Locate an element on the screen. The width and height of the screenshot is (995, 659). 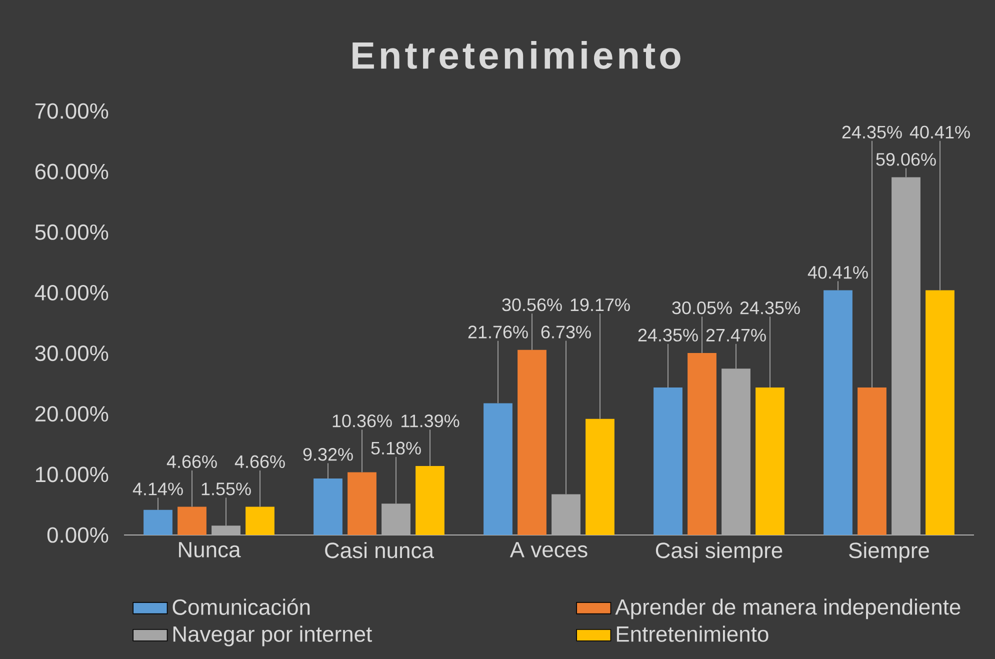
data-label: 4.14% is located at coordinates (157, 489).